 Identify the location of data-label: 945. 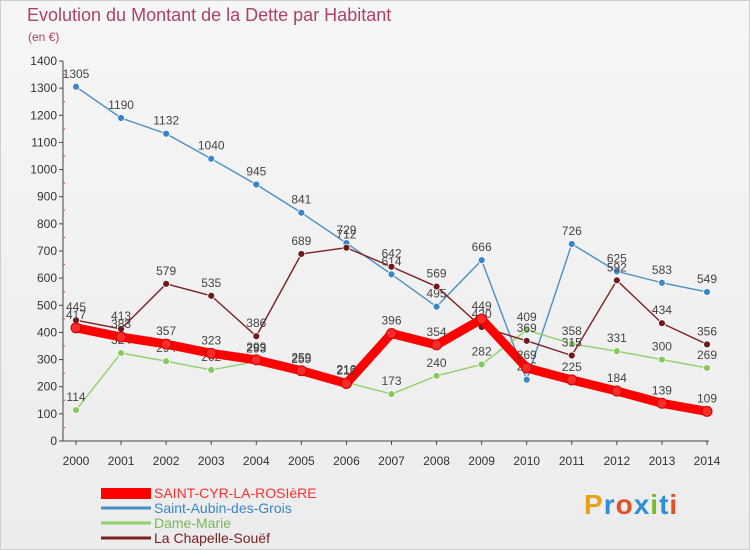
(256, 172).